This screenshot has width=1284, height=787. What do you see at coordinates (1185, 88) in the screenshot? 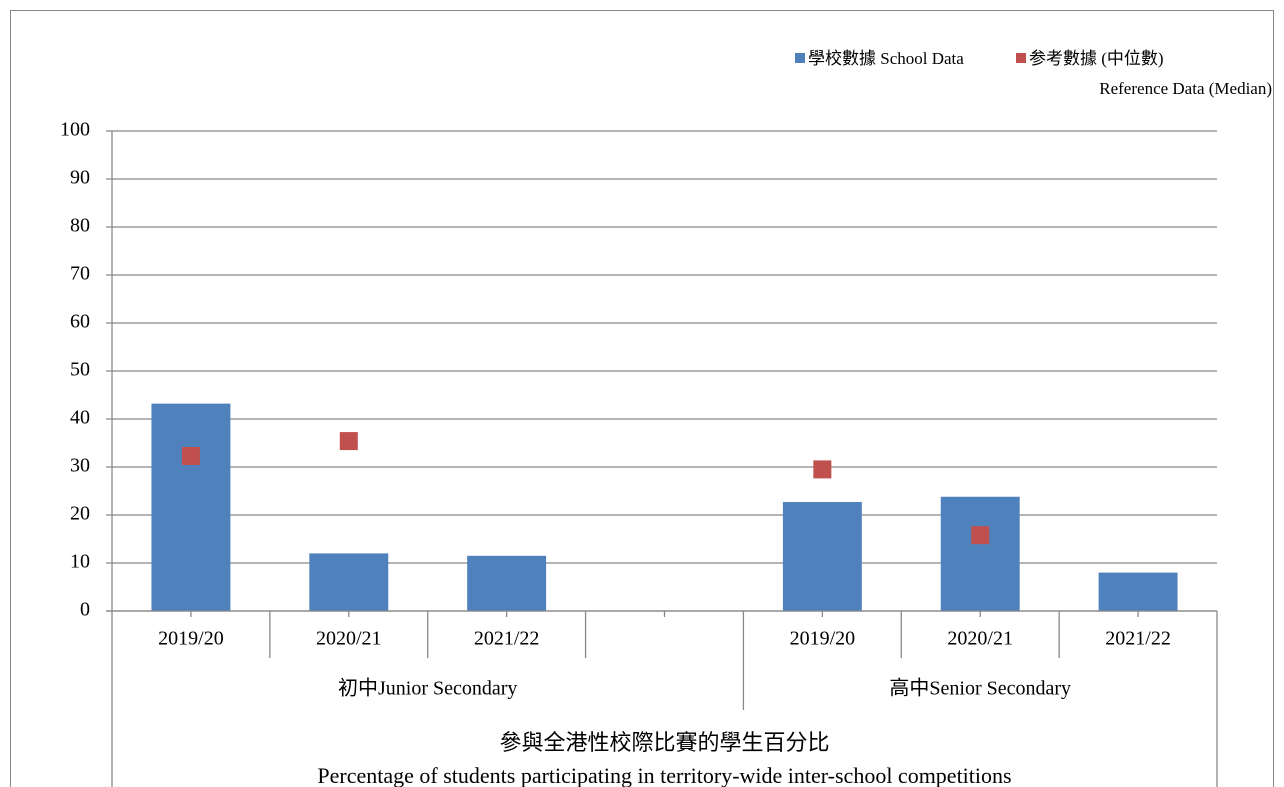
I see `legend-label: Reference Data (Median)` at bounding box center [1185, 88].